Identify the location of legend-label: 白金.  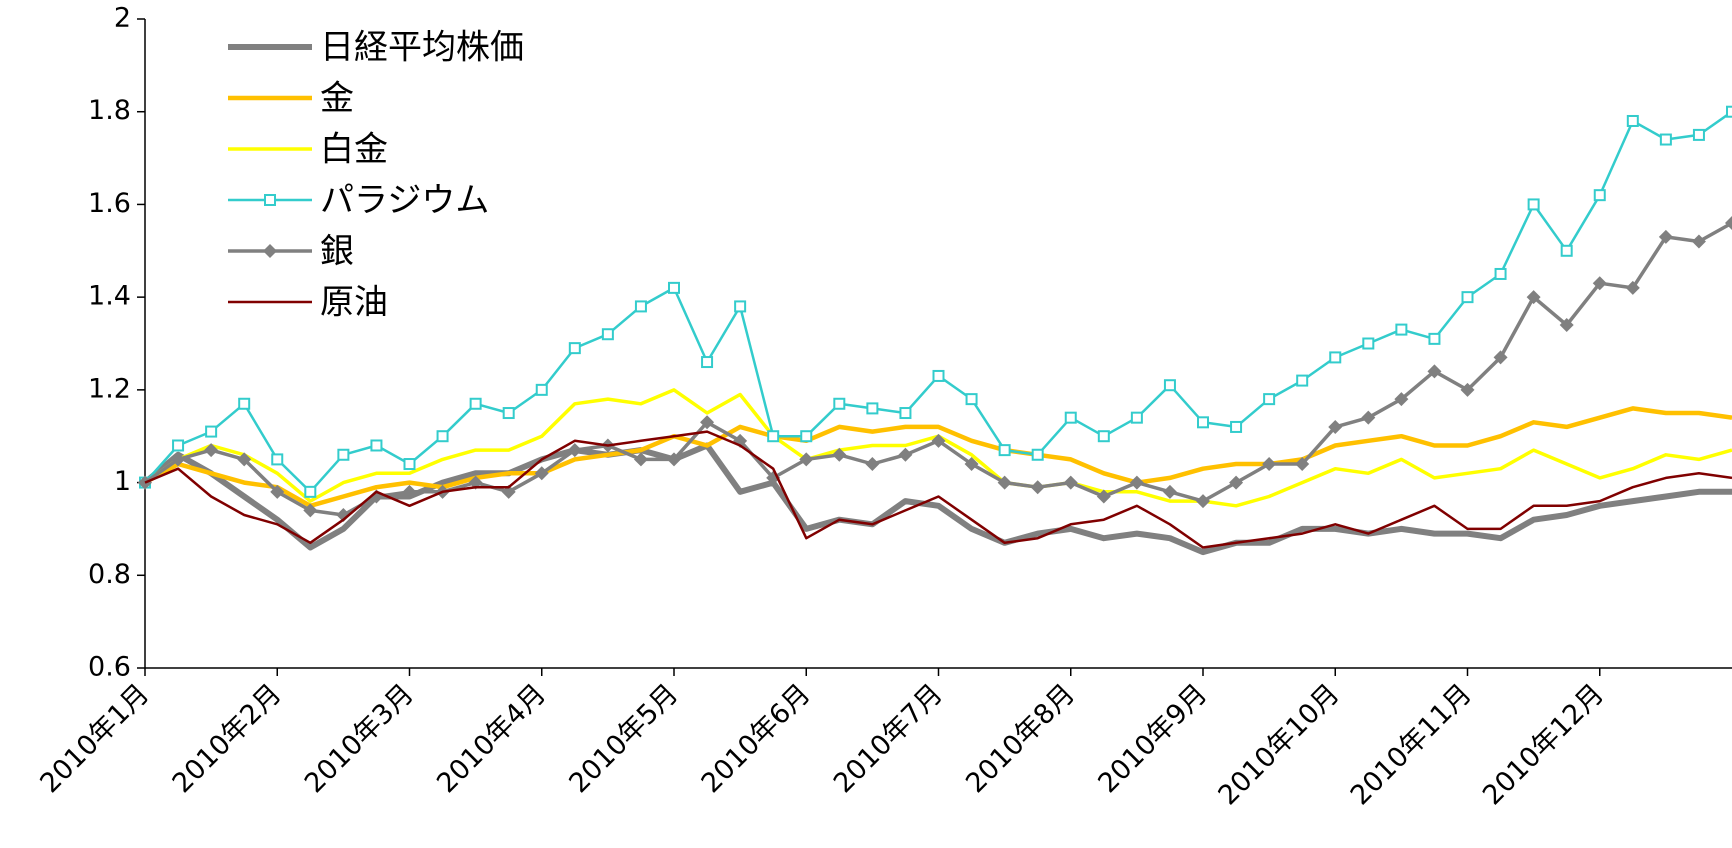
(354, 150).